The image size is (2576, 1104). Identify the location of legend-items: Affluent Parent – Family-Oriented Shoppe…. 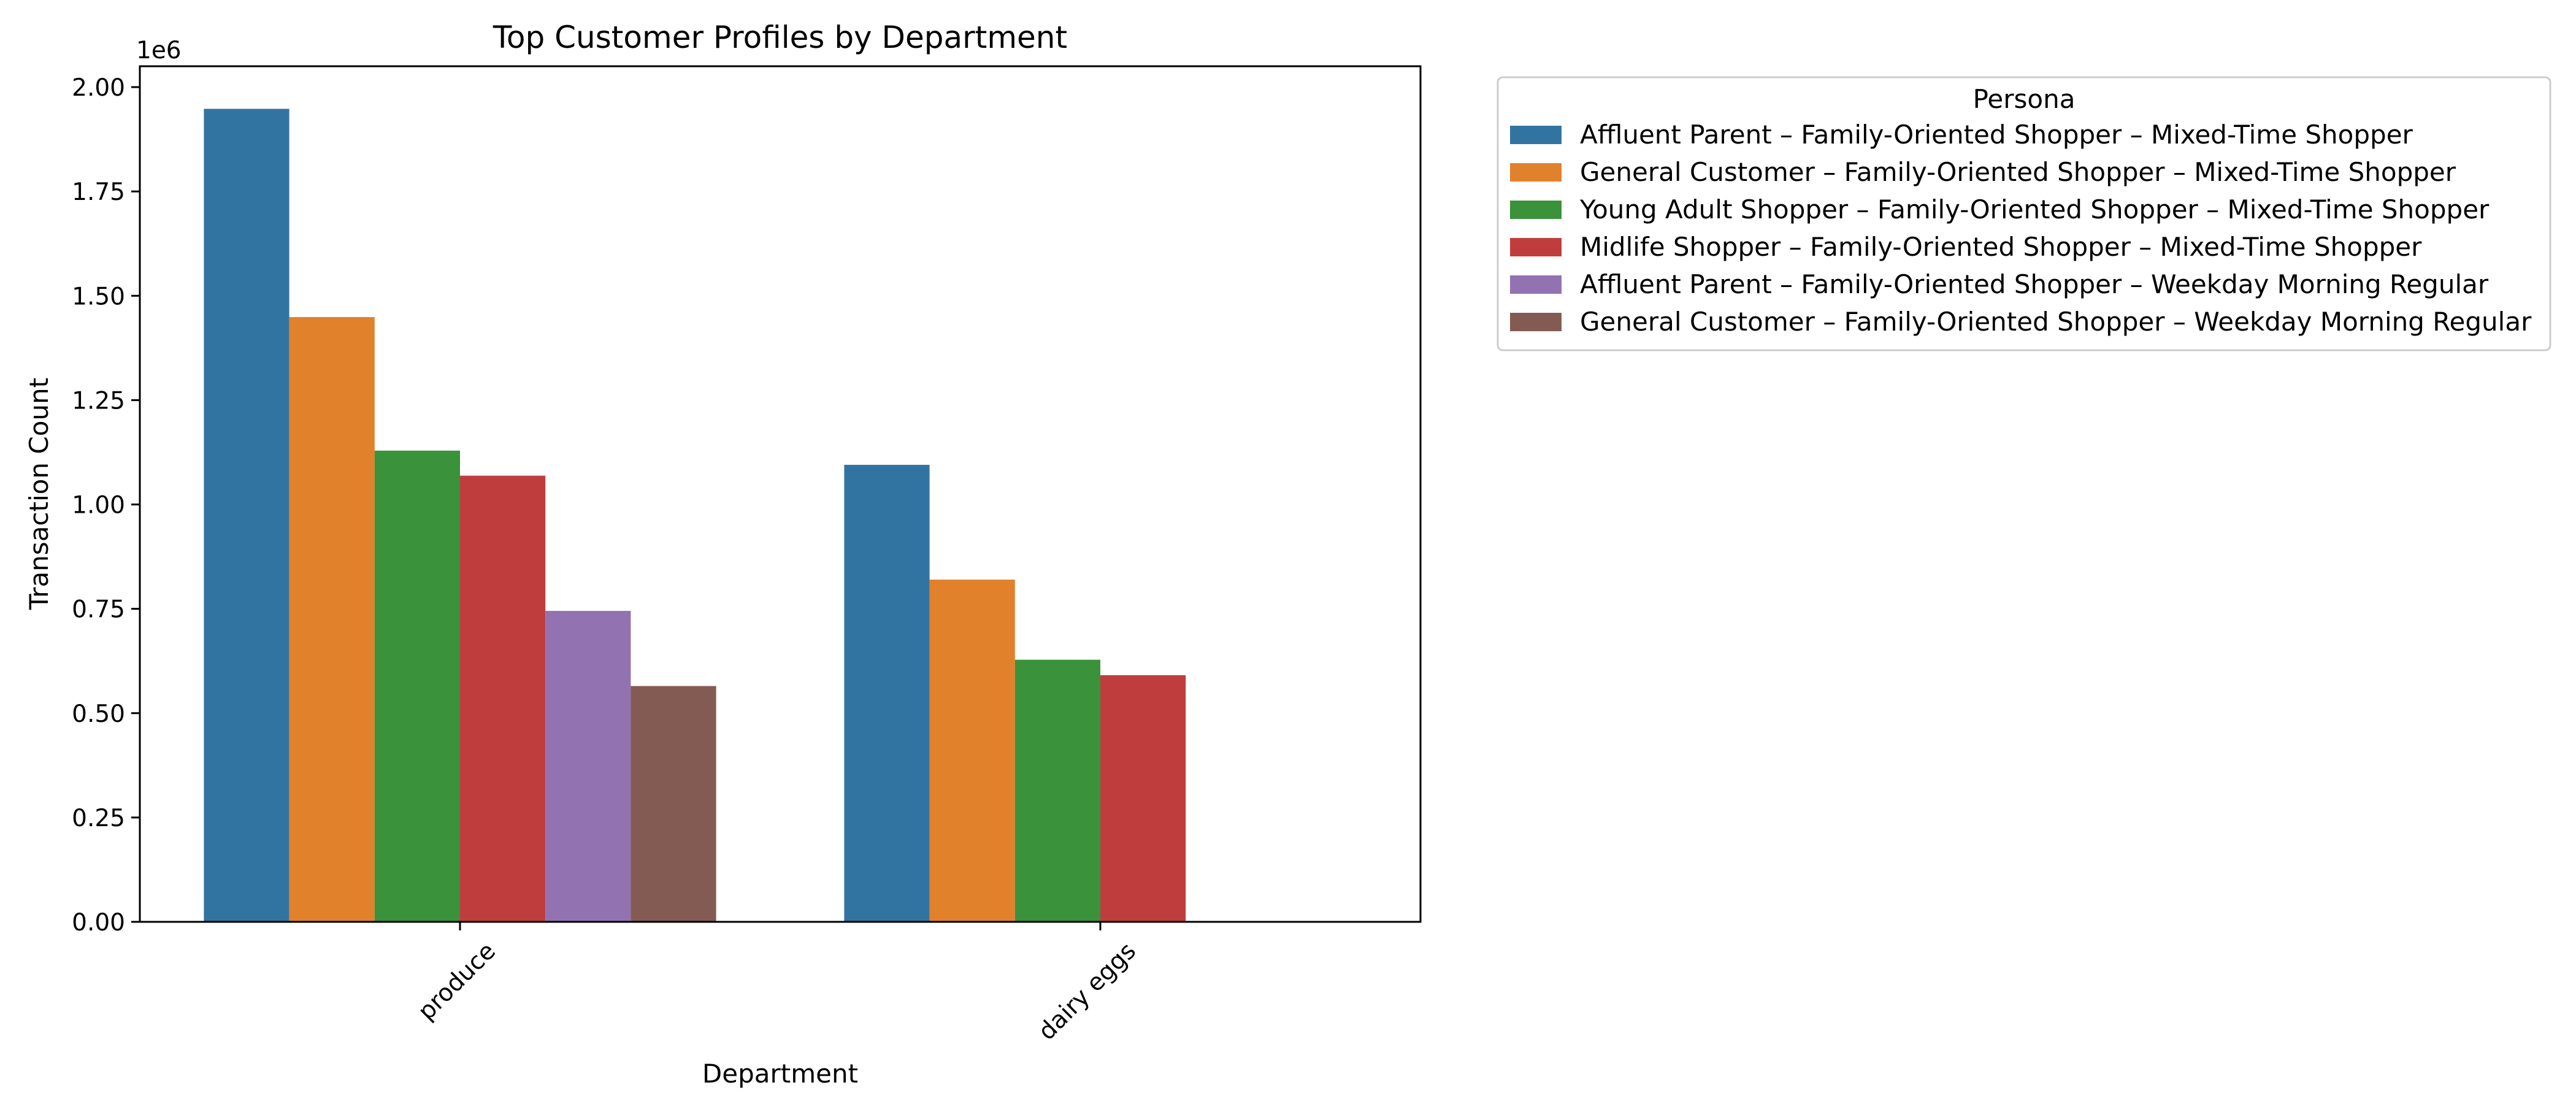
(2021, 228).